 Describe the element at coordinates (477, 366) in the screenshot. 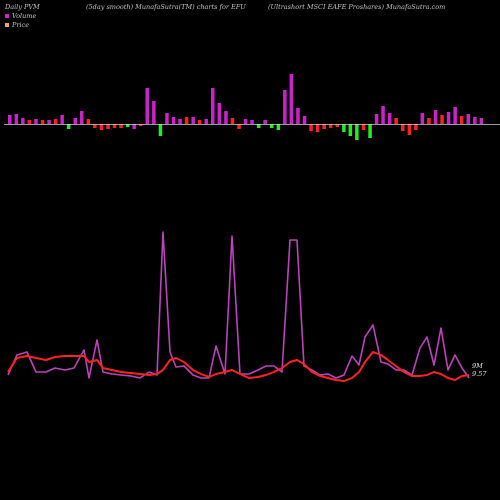

I see `ma-label-period: 9M` at that location.